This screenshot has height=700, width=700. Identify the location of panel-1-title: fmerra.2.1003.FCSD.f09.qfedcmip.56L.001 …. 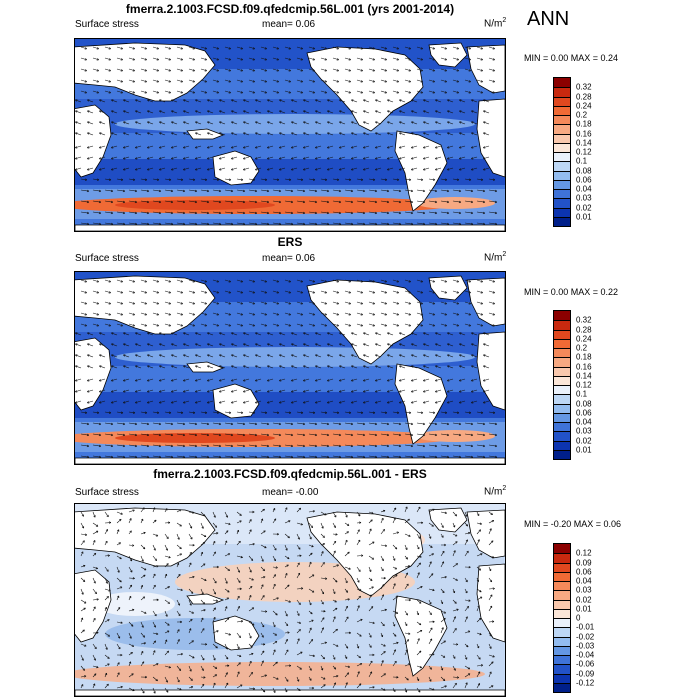
(290, 9).